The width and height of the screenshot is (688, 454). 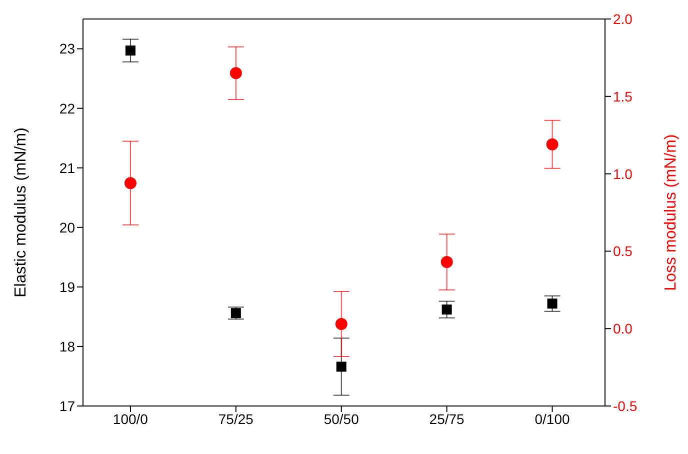 I want to click on x-tick-label: 100/0, so click(x=130, y=418).